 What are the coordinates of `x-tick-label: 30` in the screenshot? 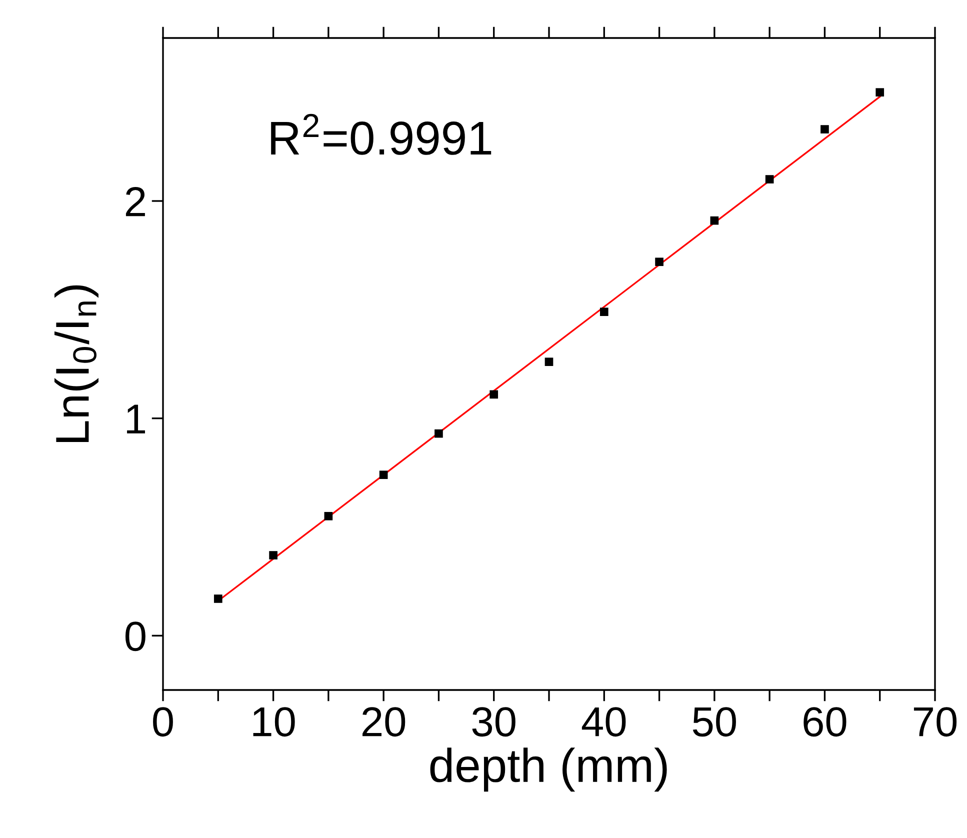 It's located at (494, 722).